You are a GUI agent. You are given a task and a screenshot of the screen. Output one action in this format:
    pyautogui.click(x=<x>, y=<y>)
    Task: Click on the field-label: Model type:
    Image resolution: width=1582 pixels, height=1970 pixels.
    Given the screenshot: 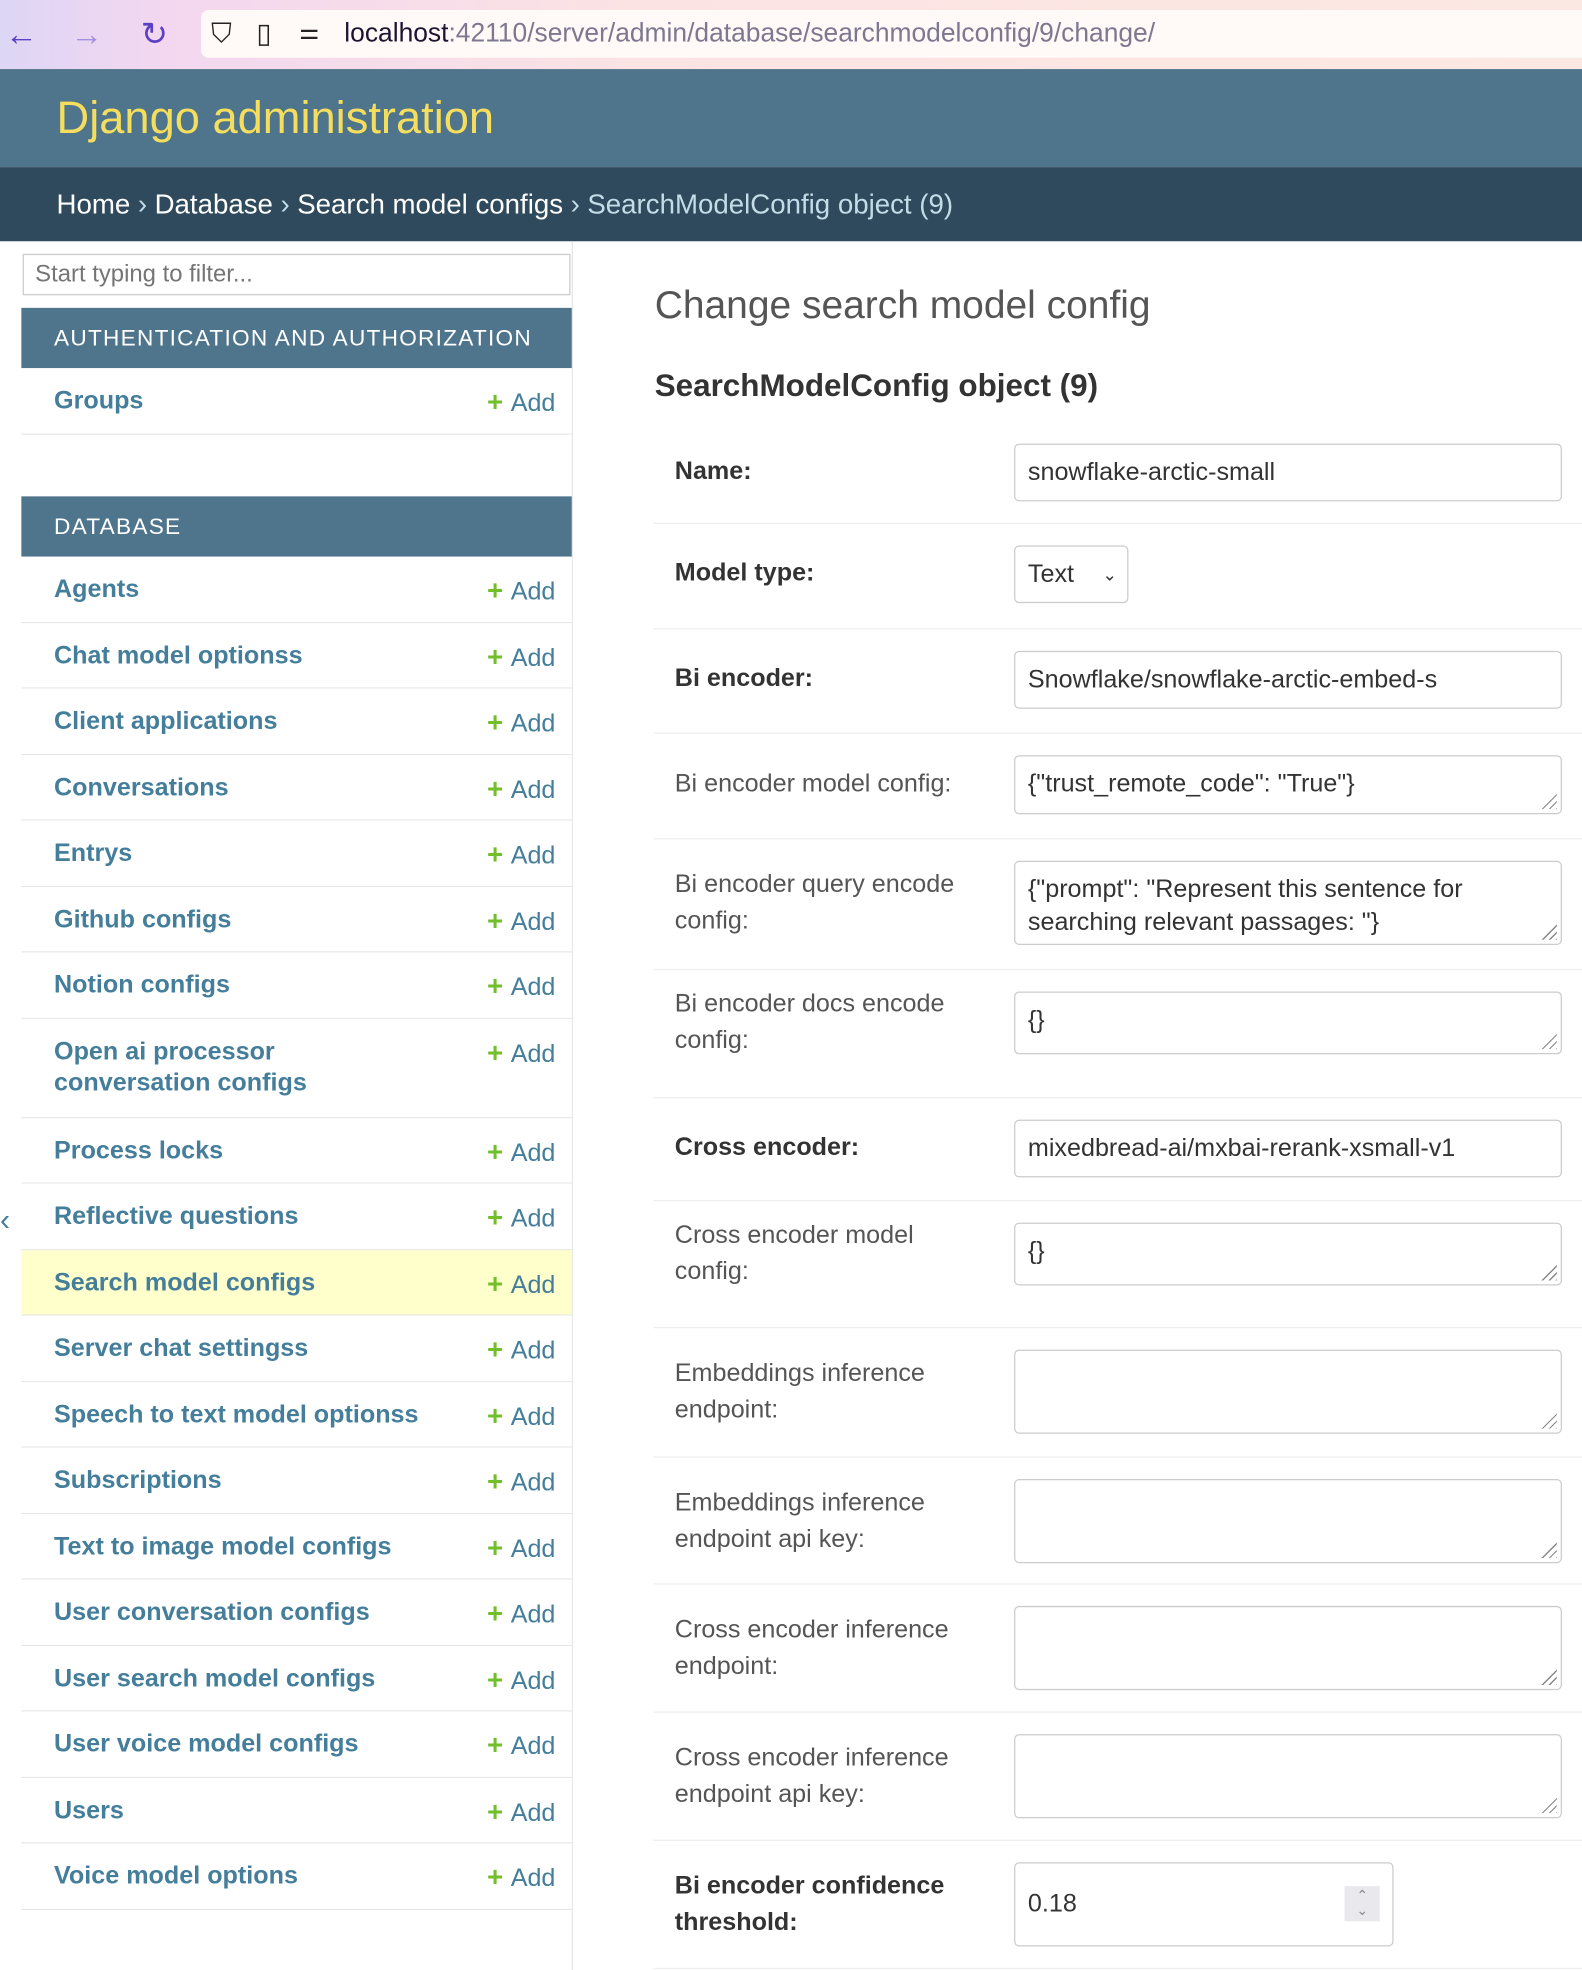 What is the action you would take?
    pyautogui.click(x=744, y=573)
    